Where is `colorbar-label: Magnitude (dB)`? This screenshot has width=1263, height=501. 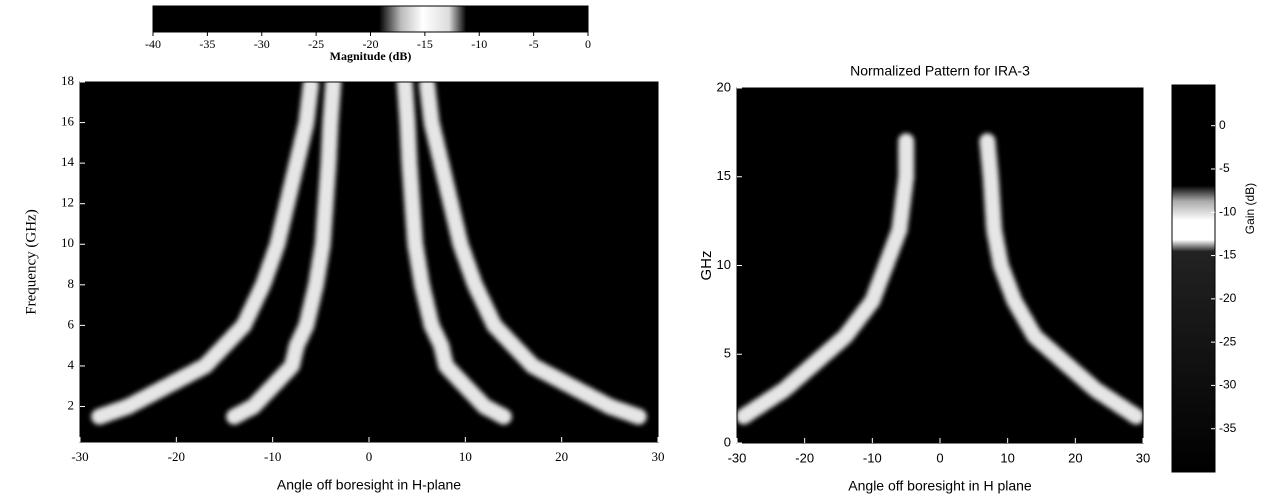
colorbar-label: Magnitude (dB) is located at coordinates (371, 56).